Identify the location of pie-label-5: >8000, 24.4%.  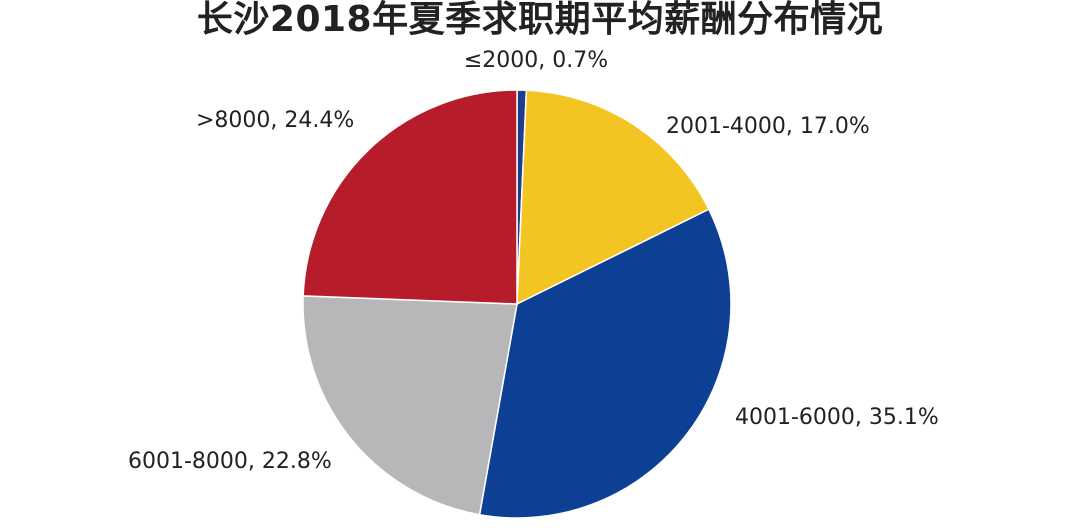
(275, 120).